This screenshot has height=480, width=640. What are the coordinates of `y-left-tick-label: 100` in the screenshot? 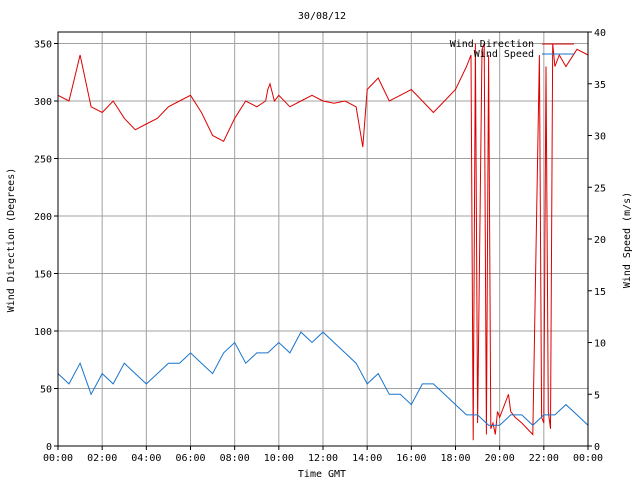 It's located at (43, 332).